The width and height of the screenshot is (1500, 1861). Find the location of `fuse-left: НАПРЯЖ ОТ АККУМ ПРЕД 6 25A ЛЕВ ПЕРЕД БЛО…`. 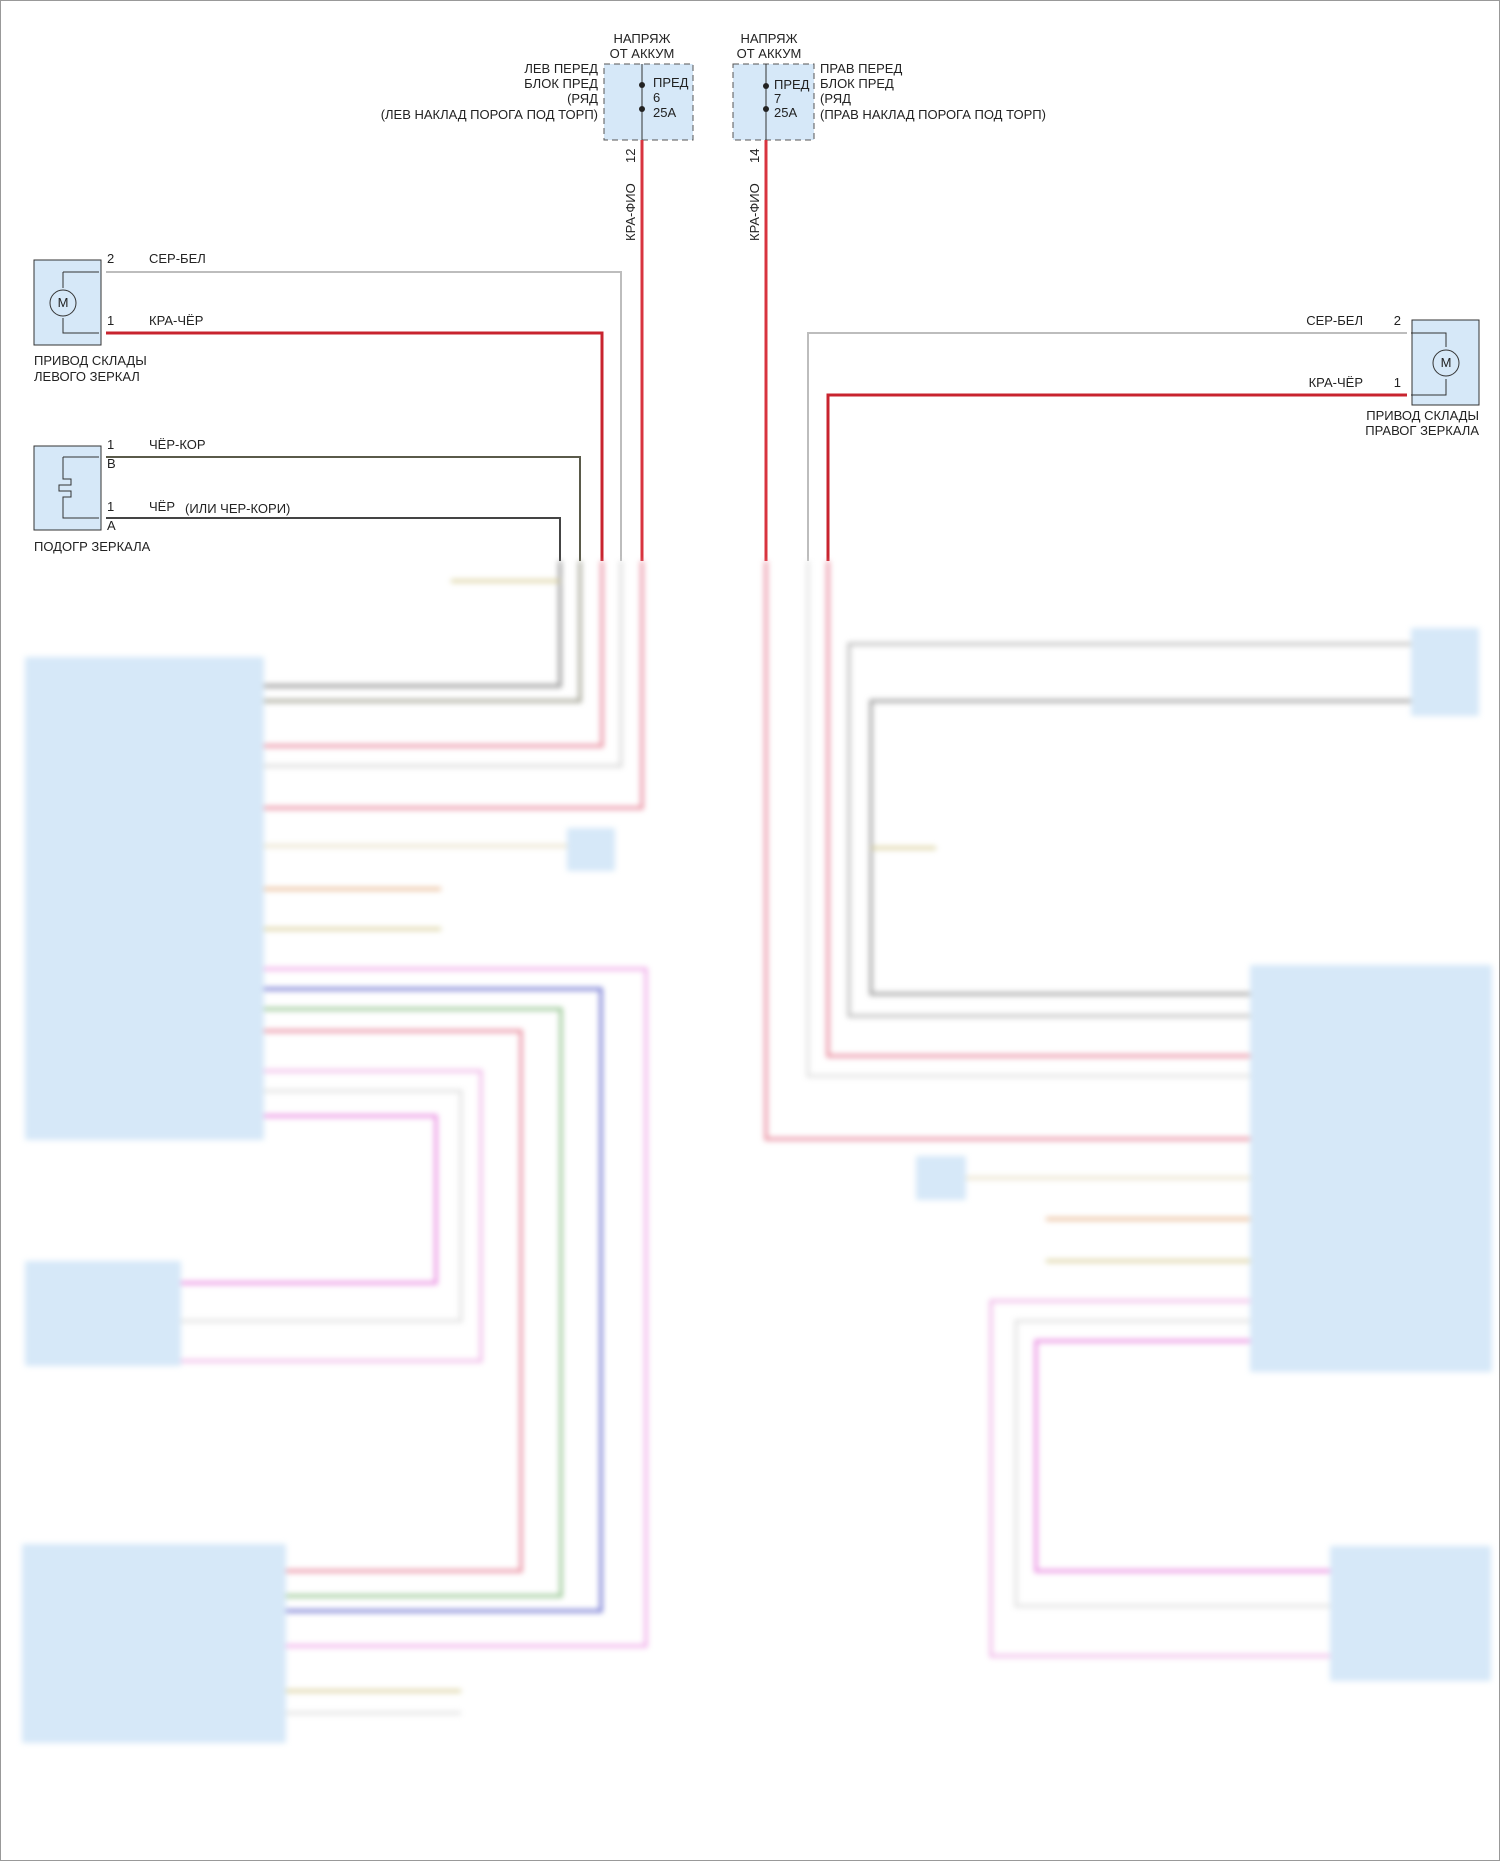

fuse-left: НАПРЯЖ ОТ АККУМ ПРЕД 6 25A ЛЕВ ПЕРЕД БЛО… is located at coordinates (537, 136).